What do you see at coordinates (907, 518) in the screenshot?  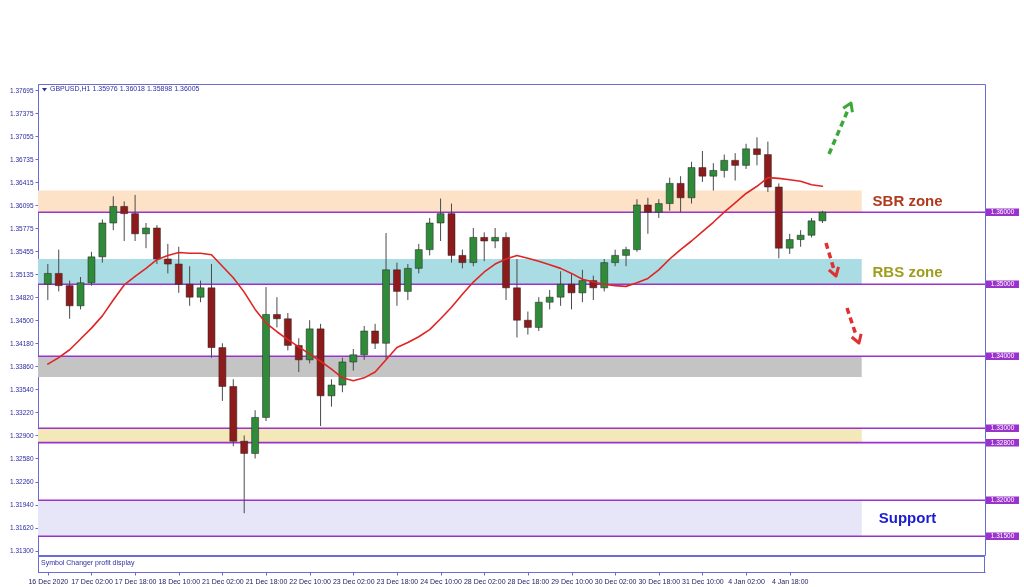 I see `band-label: Support` at bounding box center [907, 518].